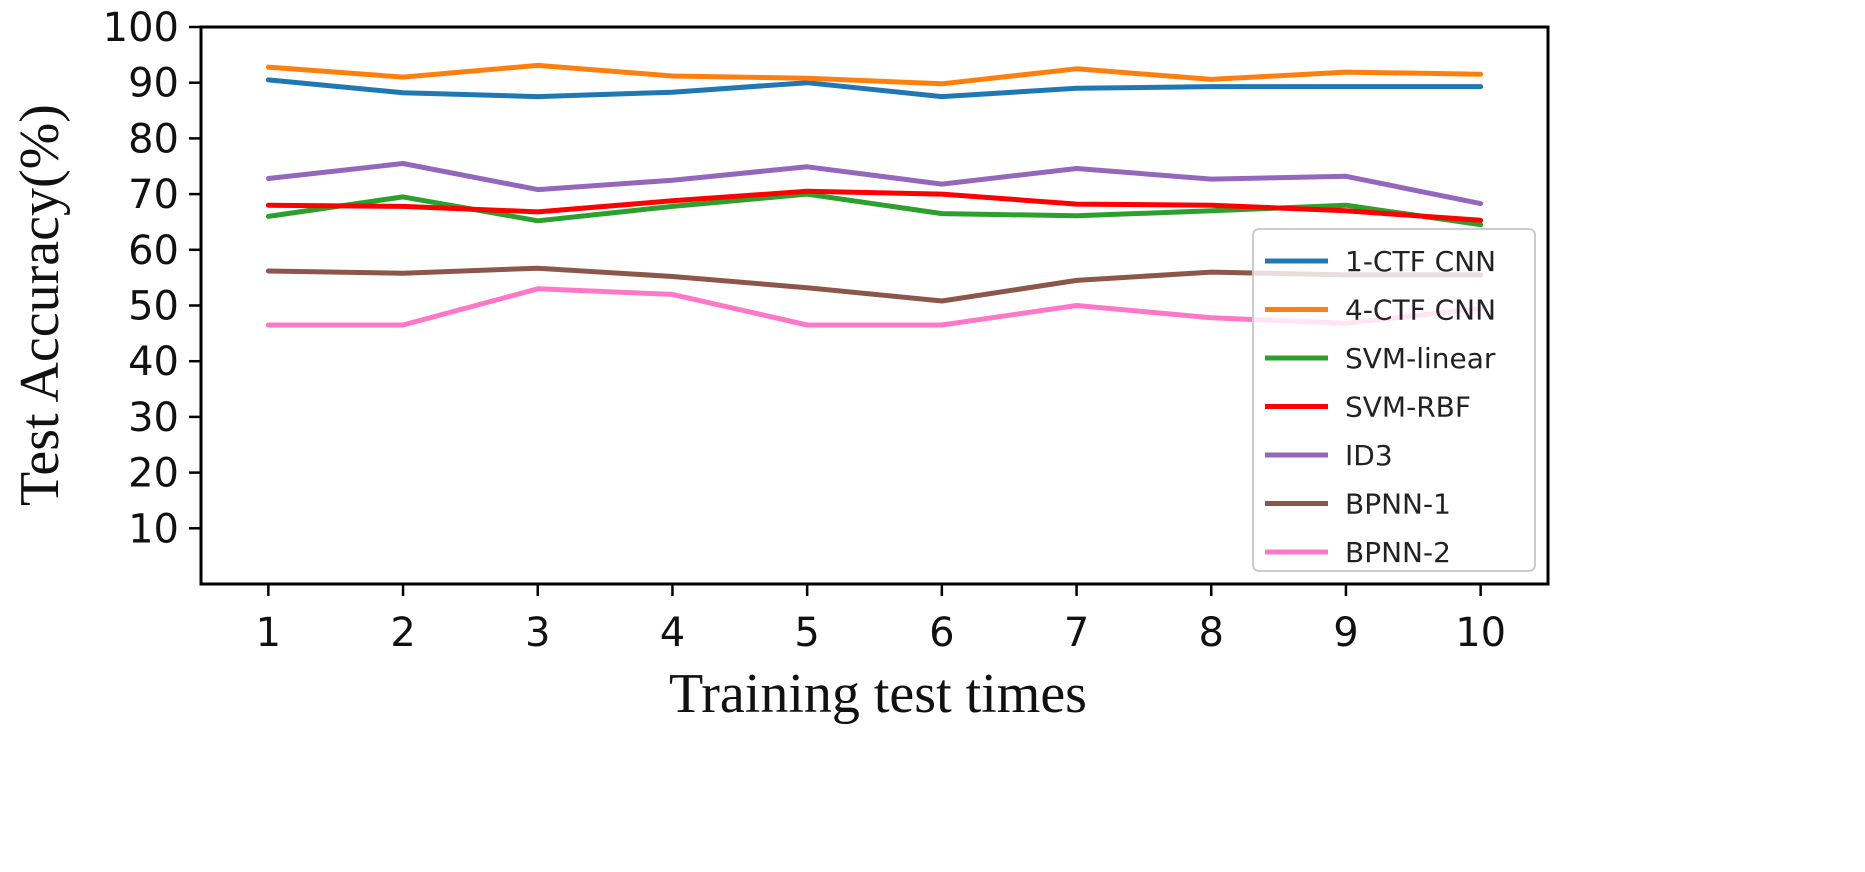 The width and height of the screenshot is (1865, 872). I want to click on y-axis-title: Test Accuracy(%), so click(40, 305).